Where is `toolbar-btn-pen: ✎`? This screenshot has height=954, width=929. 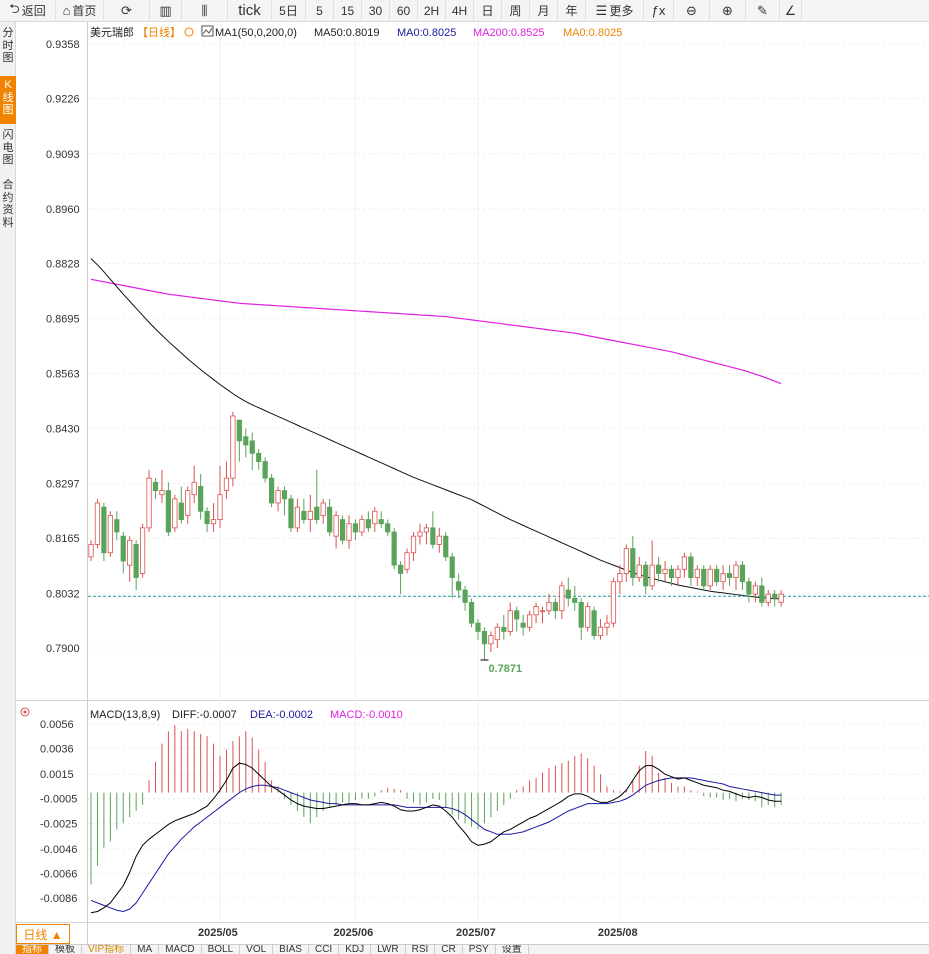
toolbar-btn-pen: ✎ is located at coordinates (763, 11).